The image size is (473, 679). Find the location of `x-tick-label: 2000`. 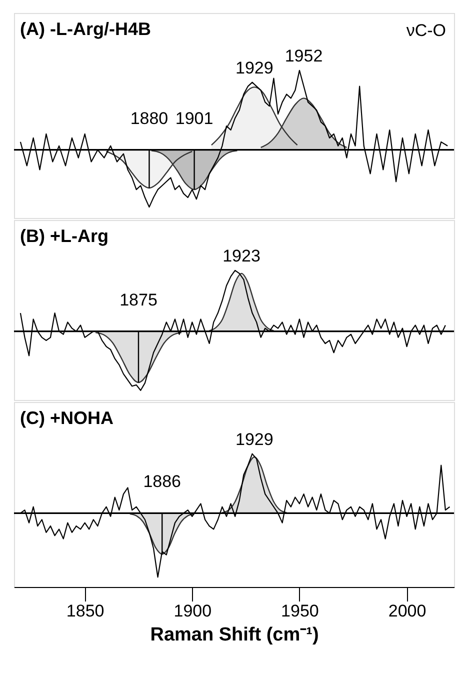

x-tick-label: 2000 is located at coordinates (407, 611).